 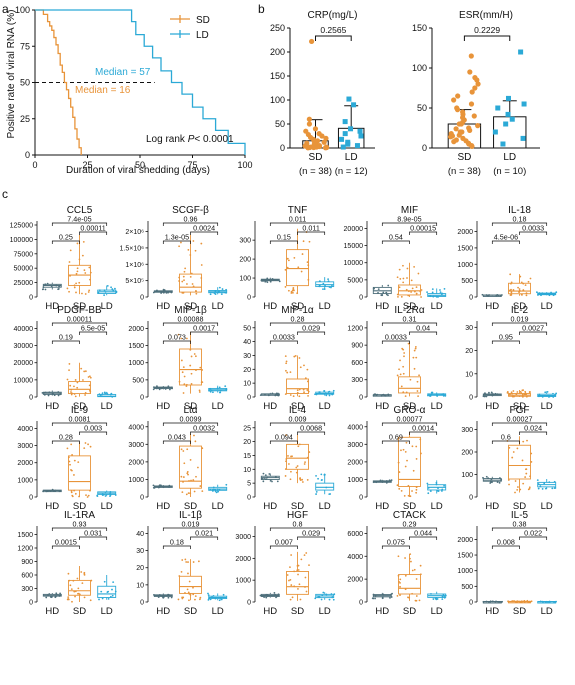 I want to click on p-bracket-hd-ld, so click(x=190, y=529).